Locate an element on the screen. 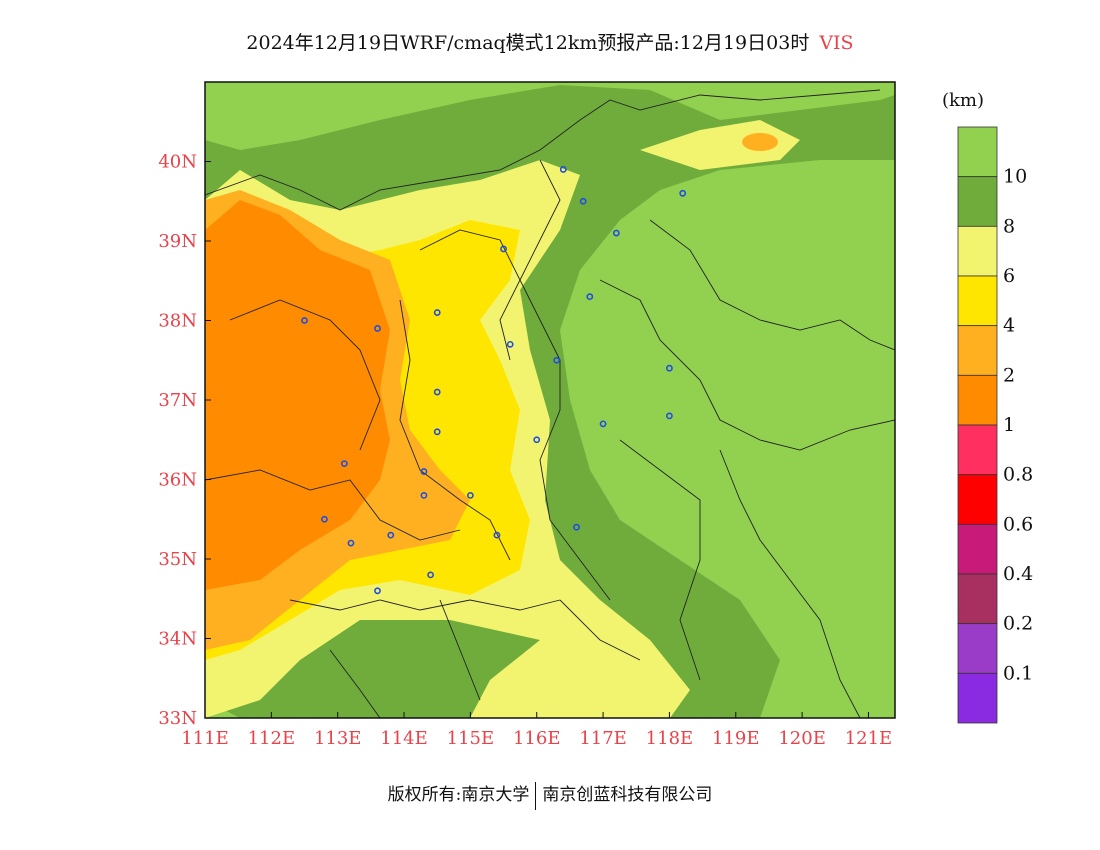  lon-tick-label: 115E is located at coordinates (471, 738).